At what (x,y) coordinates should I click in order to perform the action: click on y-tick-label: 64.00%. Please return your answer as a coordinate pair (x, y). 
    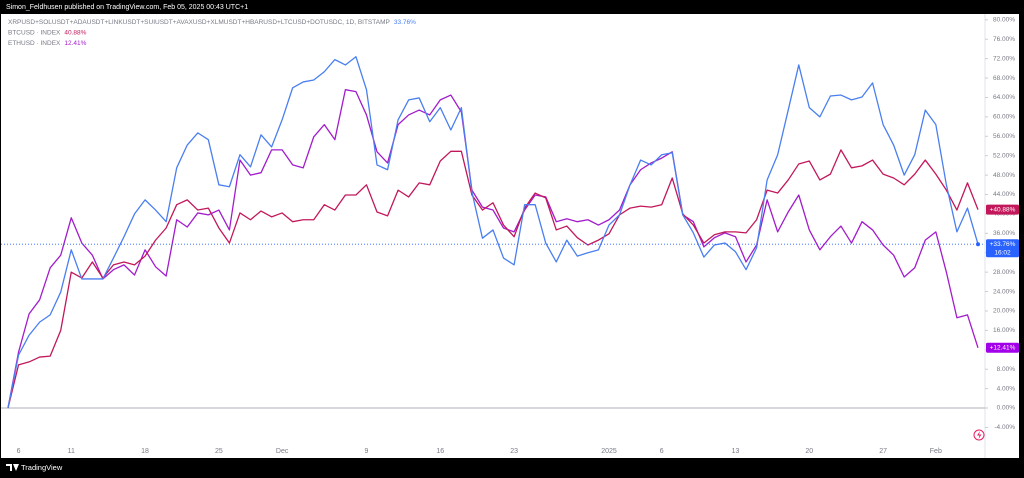
    Looking at the image, I should click on (1004, 97).